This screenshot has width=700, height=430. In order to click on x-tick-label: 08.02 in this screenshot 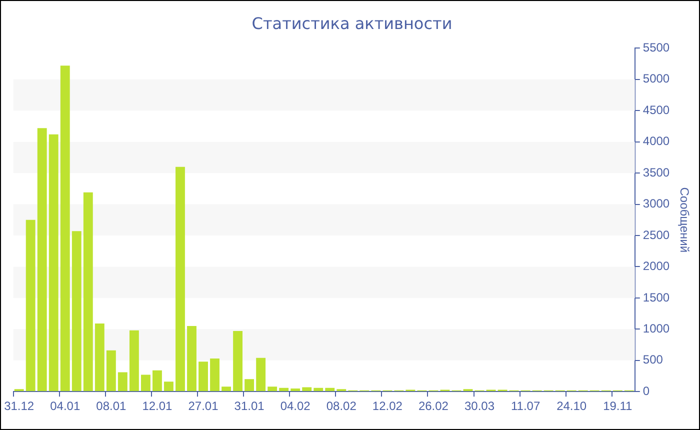, I will do `click(341, 406)`.